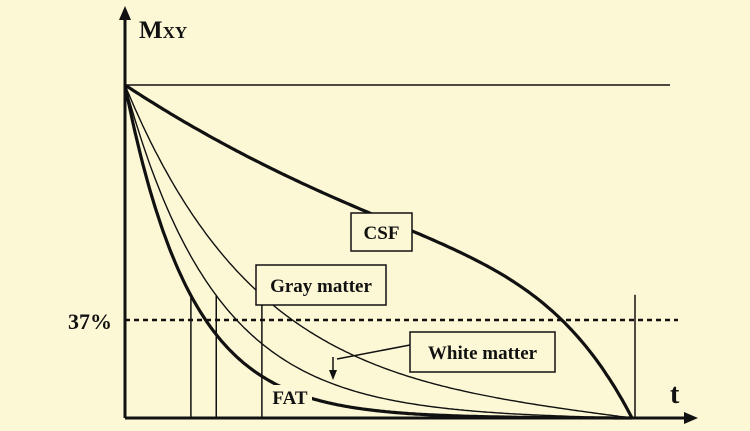 The image size is (750, 431). Describe the element at coordinates (373, 352) in the screenshot. I see `white-matter-pointer` at that location.